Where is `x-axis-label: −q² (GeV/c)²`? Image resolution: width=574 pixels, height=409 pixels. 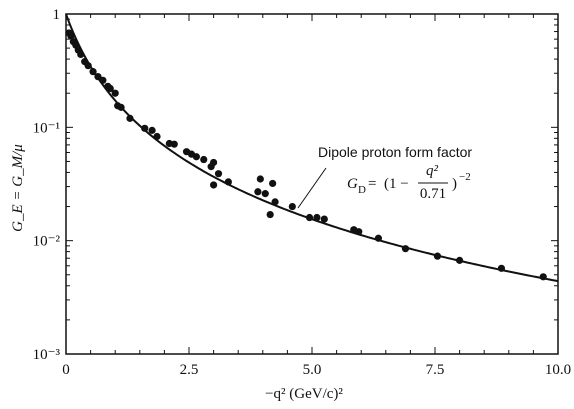
x-axis-label: −q² (GeV/c)² is located at coordinates (304, 394).